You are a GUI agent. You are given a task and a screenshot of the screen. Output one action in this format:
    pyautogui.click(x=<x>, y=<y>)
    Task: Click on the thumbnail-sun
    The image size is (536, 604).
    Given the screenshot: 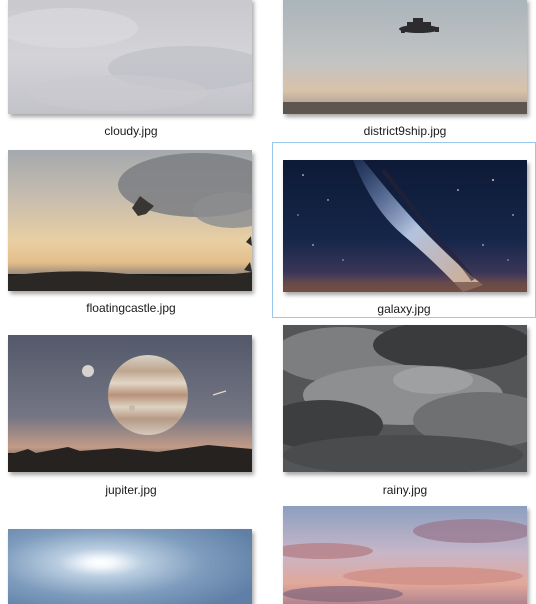 What is the action you would take?
    pyautogui.click(x=130, y=566)
    